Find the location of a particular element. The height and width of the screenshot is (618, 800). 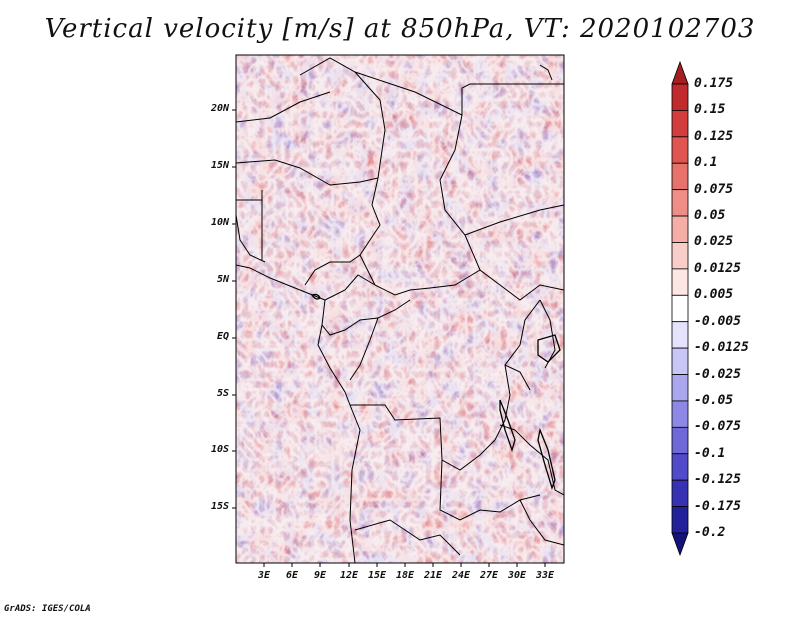

colorbar-level-label: 0.15 is located at coordinates (710, 110).